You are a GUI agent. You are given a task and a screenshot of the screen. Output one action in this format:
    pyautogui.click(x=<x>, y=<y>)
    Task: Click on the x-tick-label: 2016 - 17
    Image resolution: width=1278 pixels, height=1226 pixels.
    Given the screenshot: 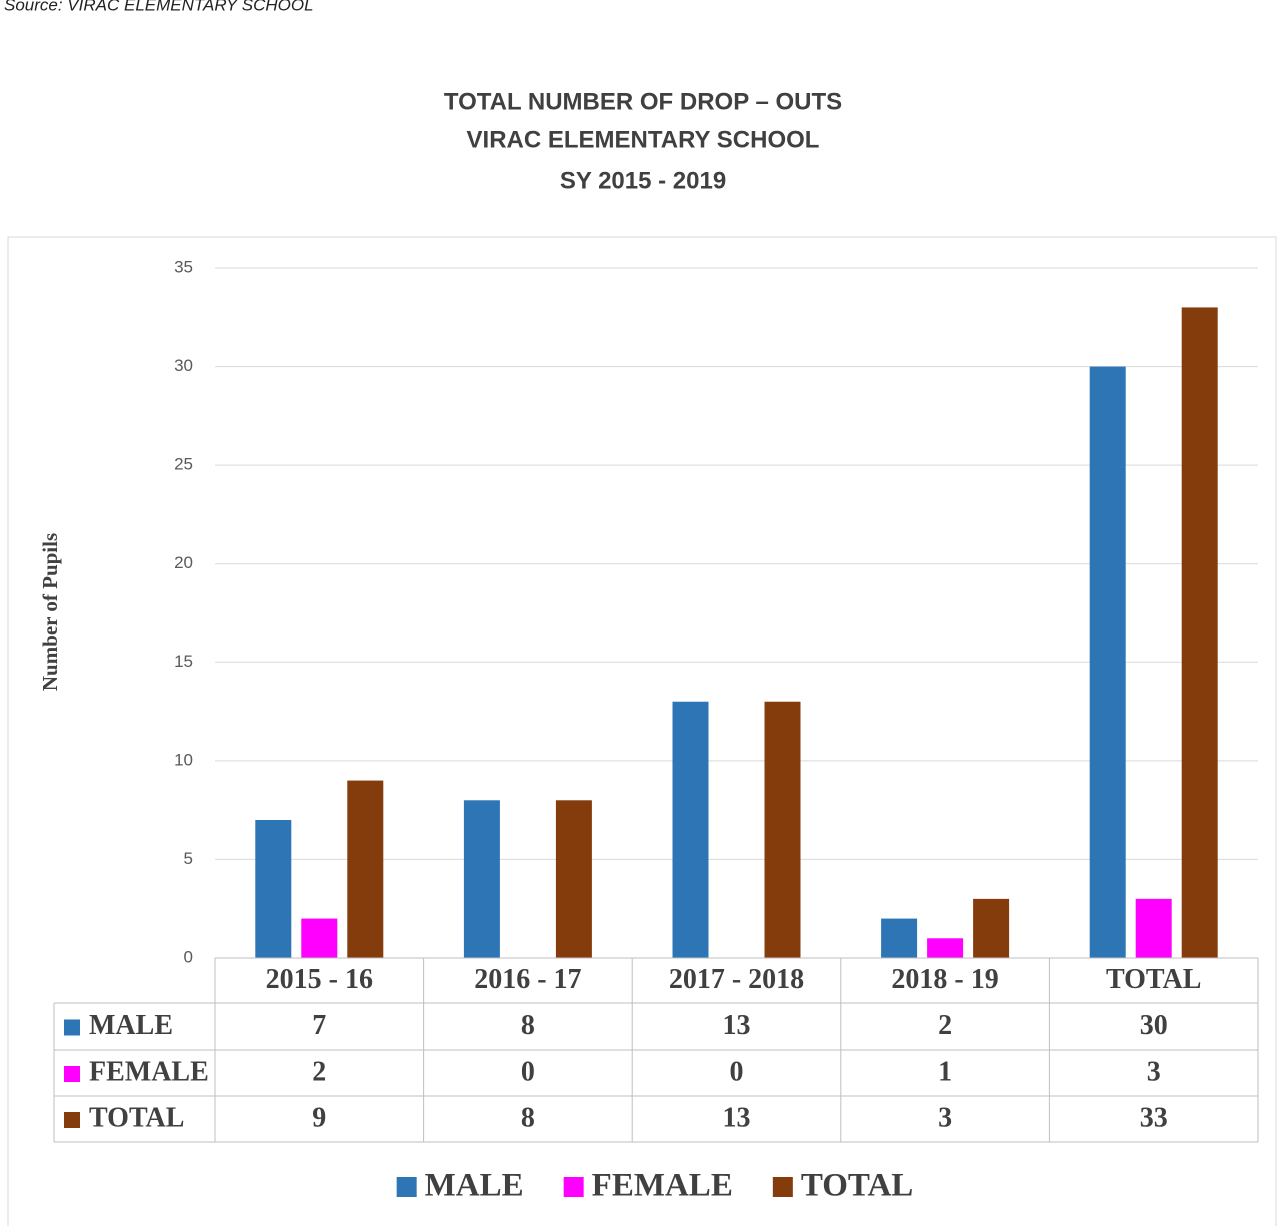 What is the action you would take?
    pyautogui.click(x=527, y=979)
    